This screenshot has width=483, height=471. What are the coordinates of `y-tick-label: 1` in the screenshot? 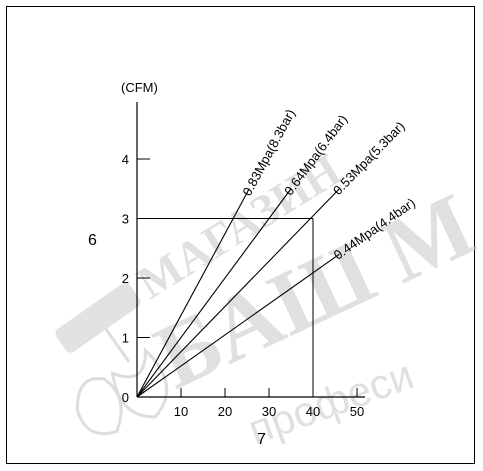 It's located at (125, 338).